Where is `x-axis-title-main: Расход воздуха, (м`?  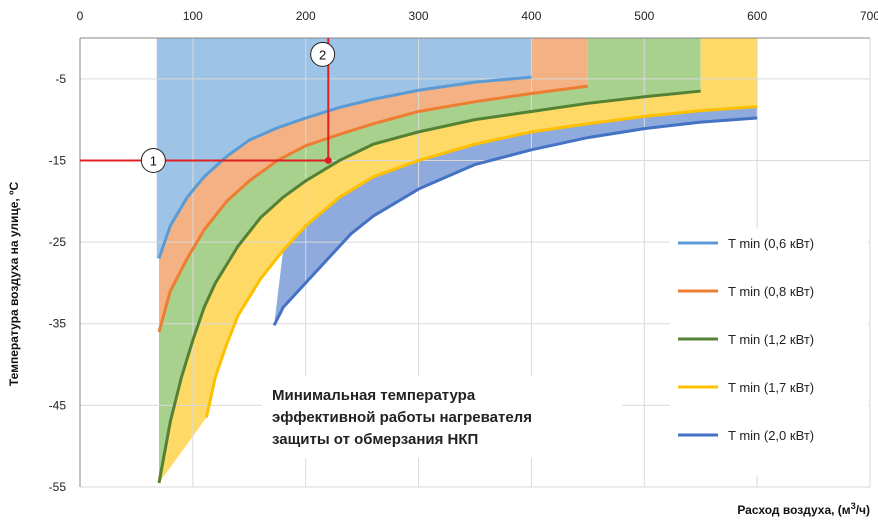
x-axis-title-main: Расход воздуха, (м is located at coordinates (793, 510).